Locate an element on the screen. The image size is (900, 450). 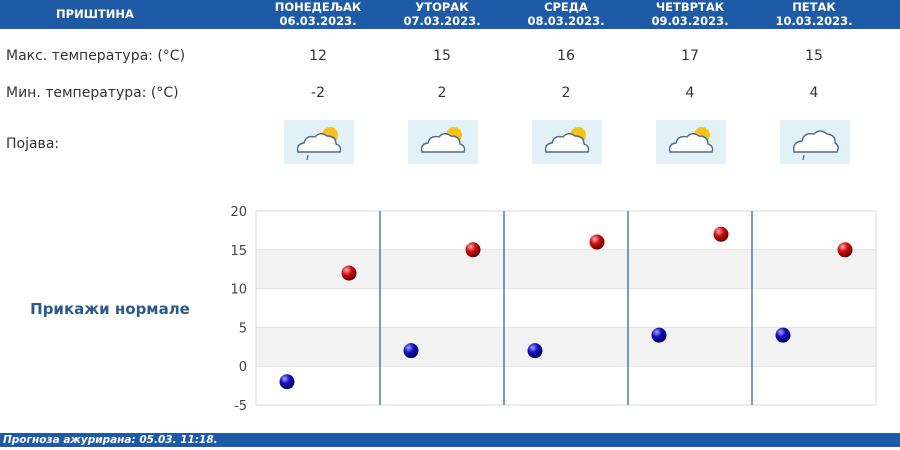
y-tick-label: 5 is located at coordinates (243, 328).